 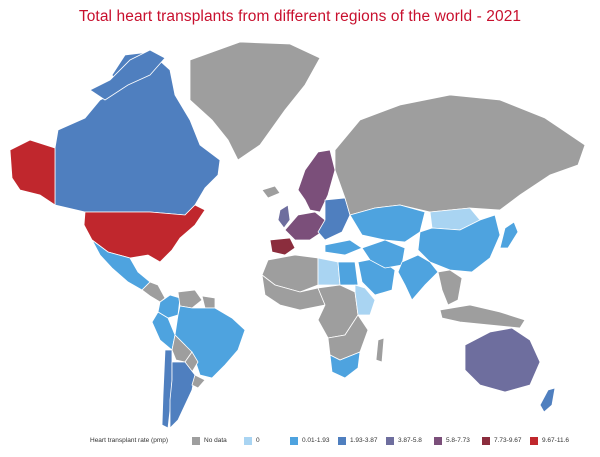 What do you see at coordinates (167, 389) in the screenshot?
I see `region-chile` at bounding box center [167, 389].